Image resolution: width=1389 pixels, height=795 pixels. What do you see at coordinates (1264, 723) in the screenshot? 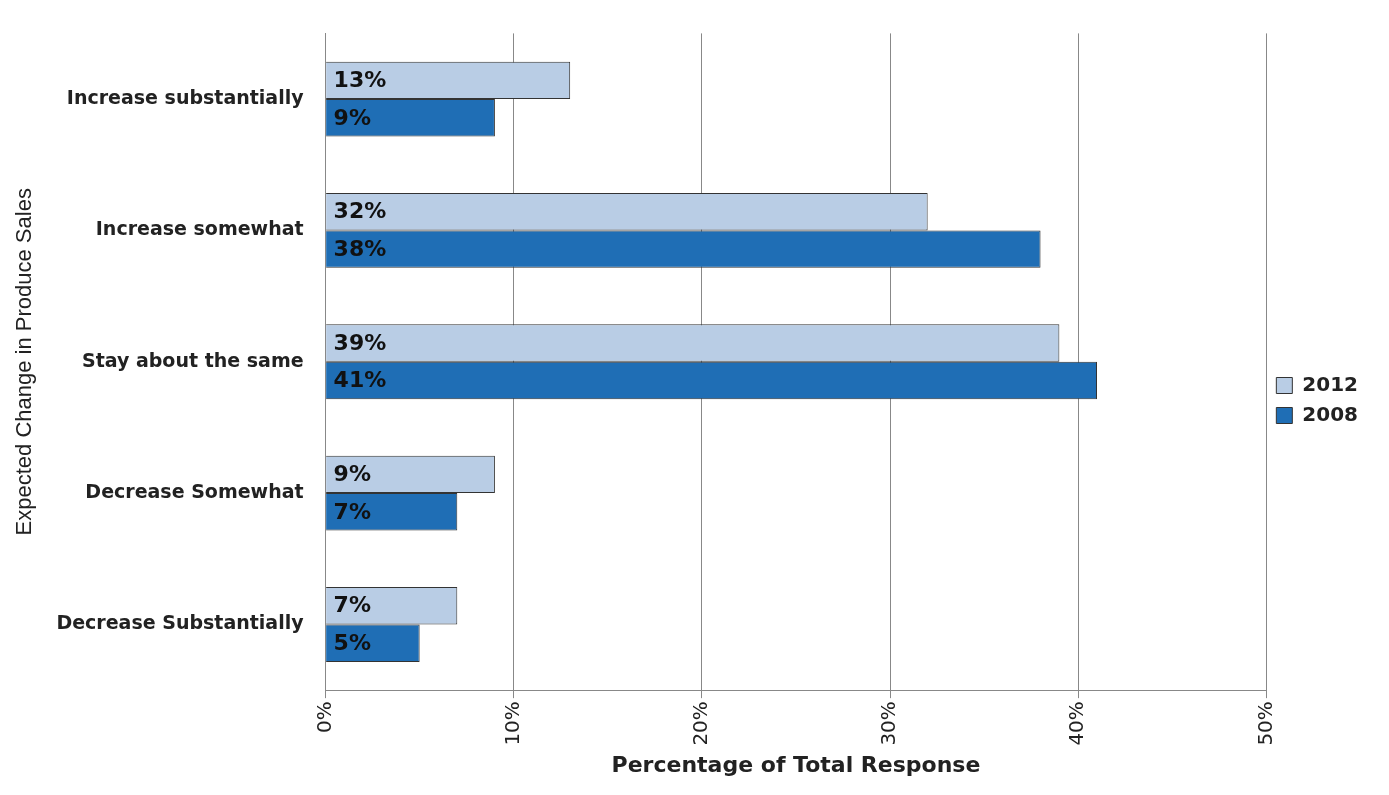
I see `x-tick-label: 50%` at bounding box center [1264, 723].